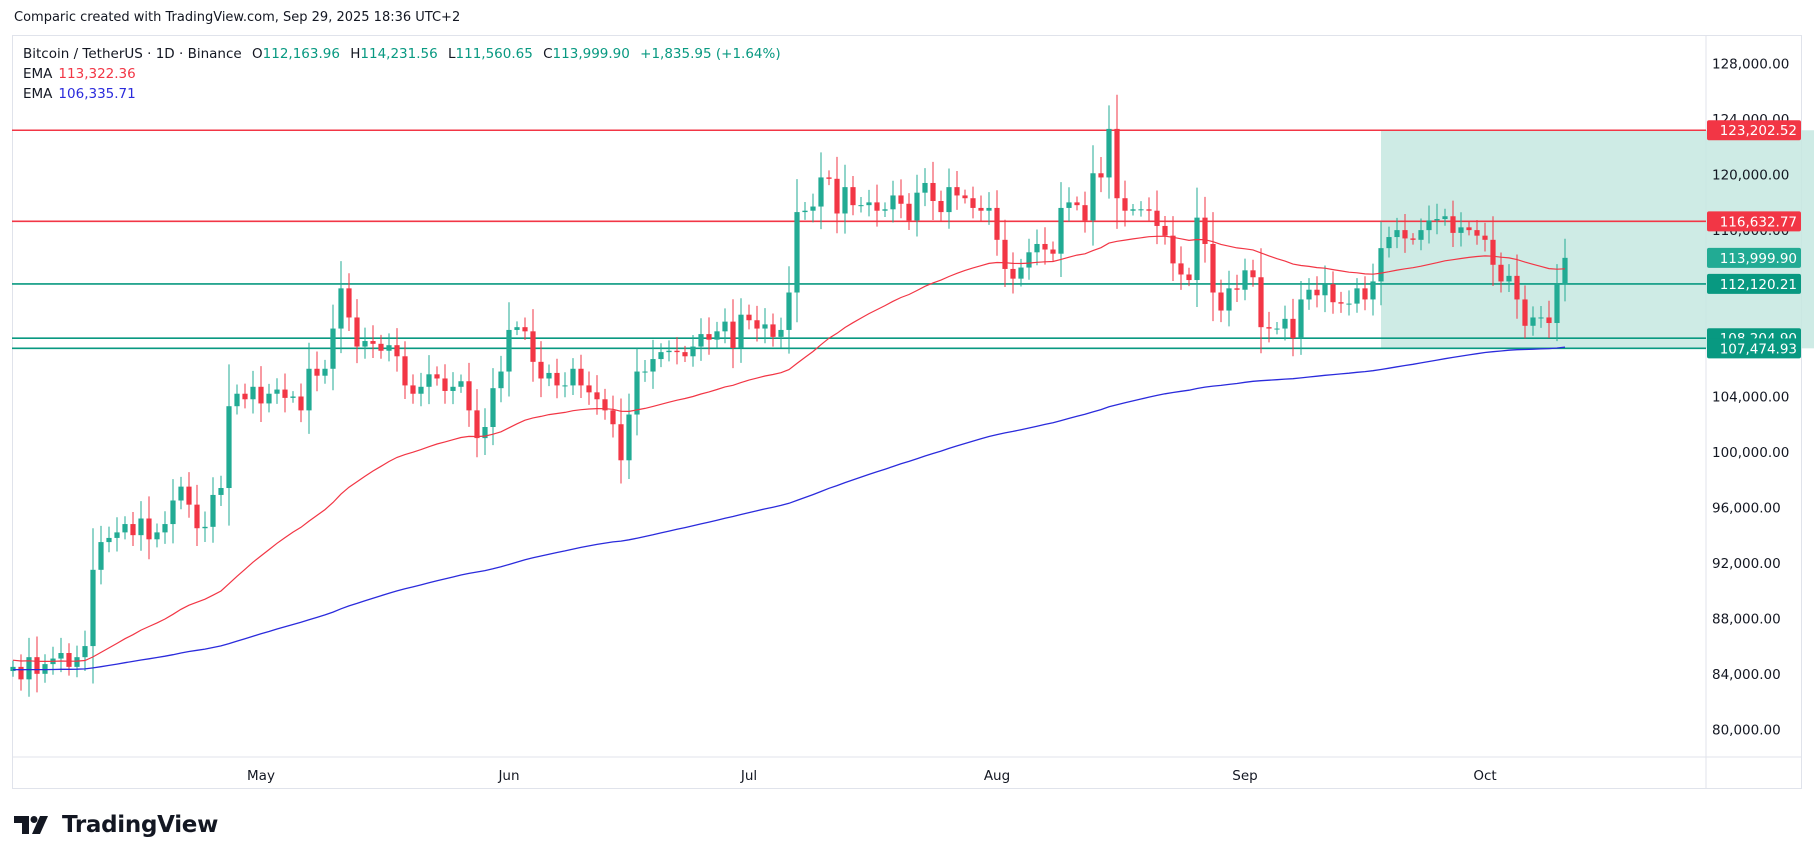  I want to click on legend-ema-fast-row: EMA 113,322.36, so click(402, 74).